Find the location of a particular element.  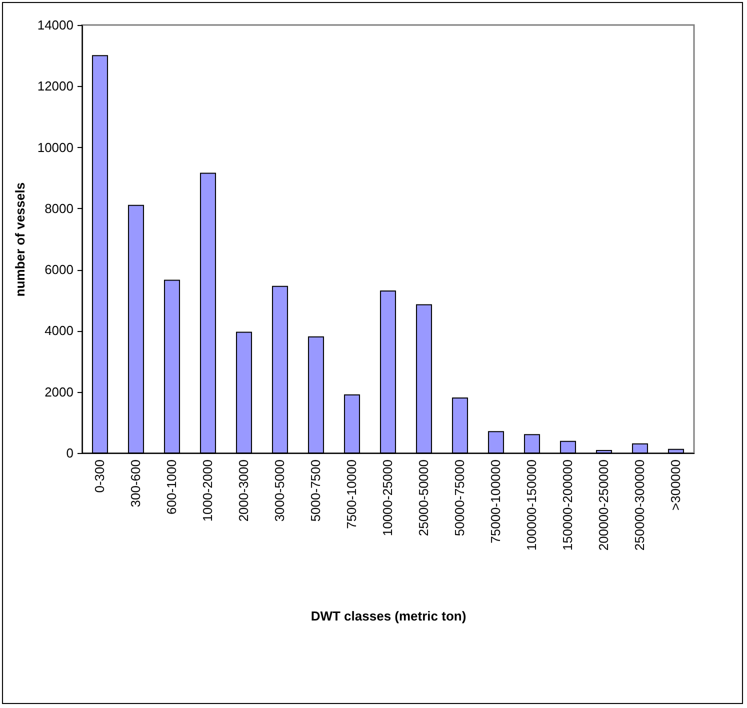

y-tick-label: 4000 is located at coordinates (59, 330).